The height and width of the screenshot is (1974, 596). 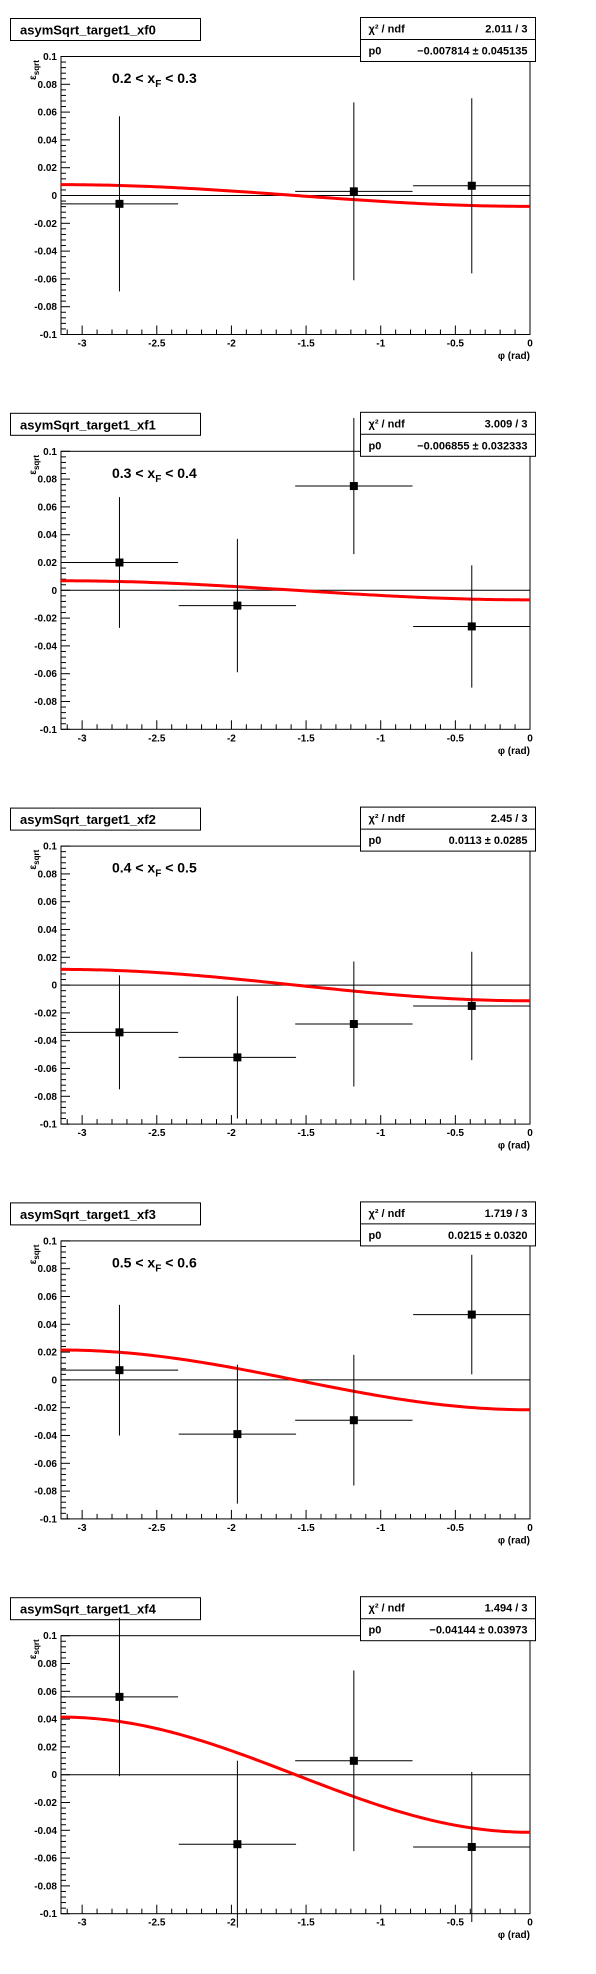 I want to click on chart-title: asymSqrt_target1_xf1, so click(x=88, y=424).